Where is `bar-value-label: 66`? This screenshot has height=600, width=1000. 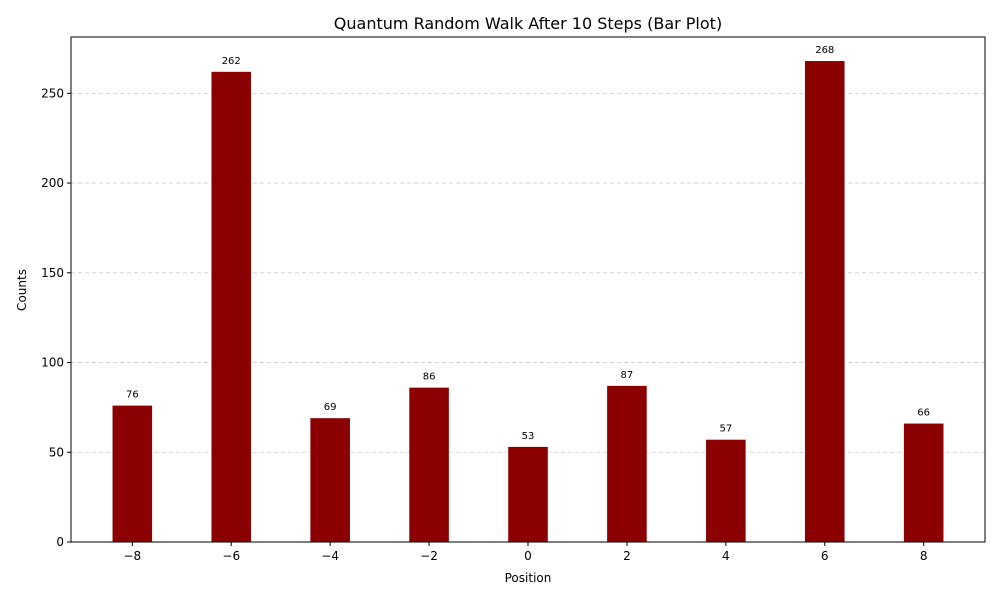
bar-value-label: 66 is located at coordinates (923, 413).